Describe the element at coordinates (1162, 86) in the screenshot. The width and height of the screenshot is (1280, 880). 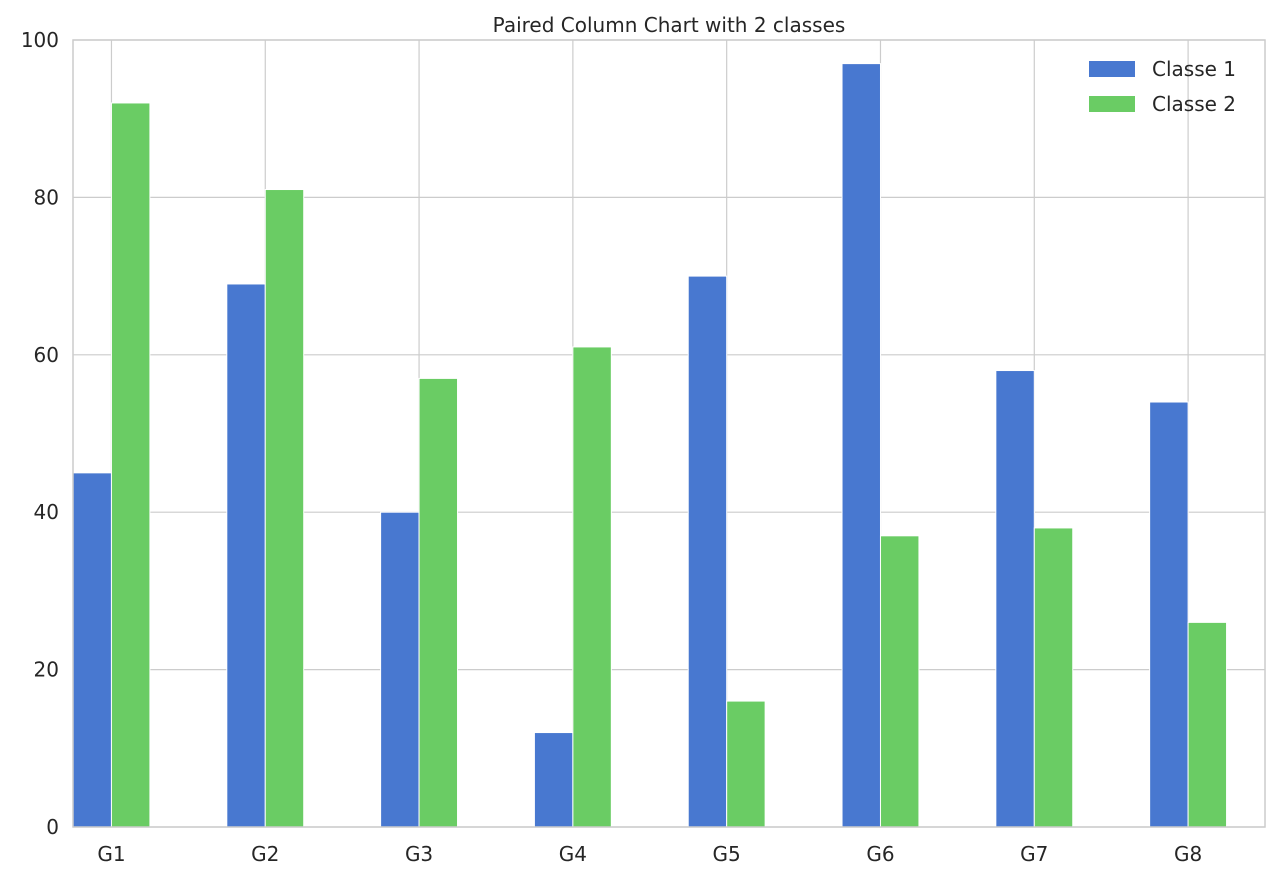
I see `legend: Classe 1 Classe 2` at that location.